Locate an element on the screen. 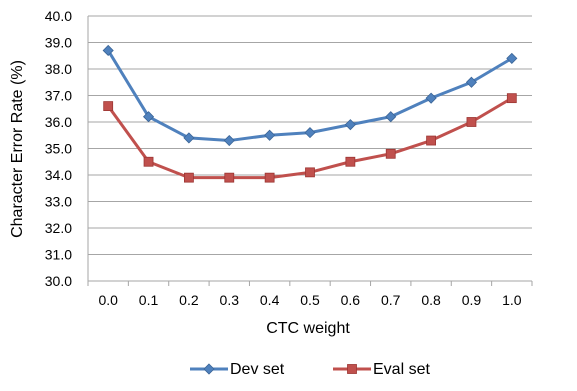 The width and height of the screenshot is (577, 391). y-tick-label: 39.0 is located at coordinates (58, 43).